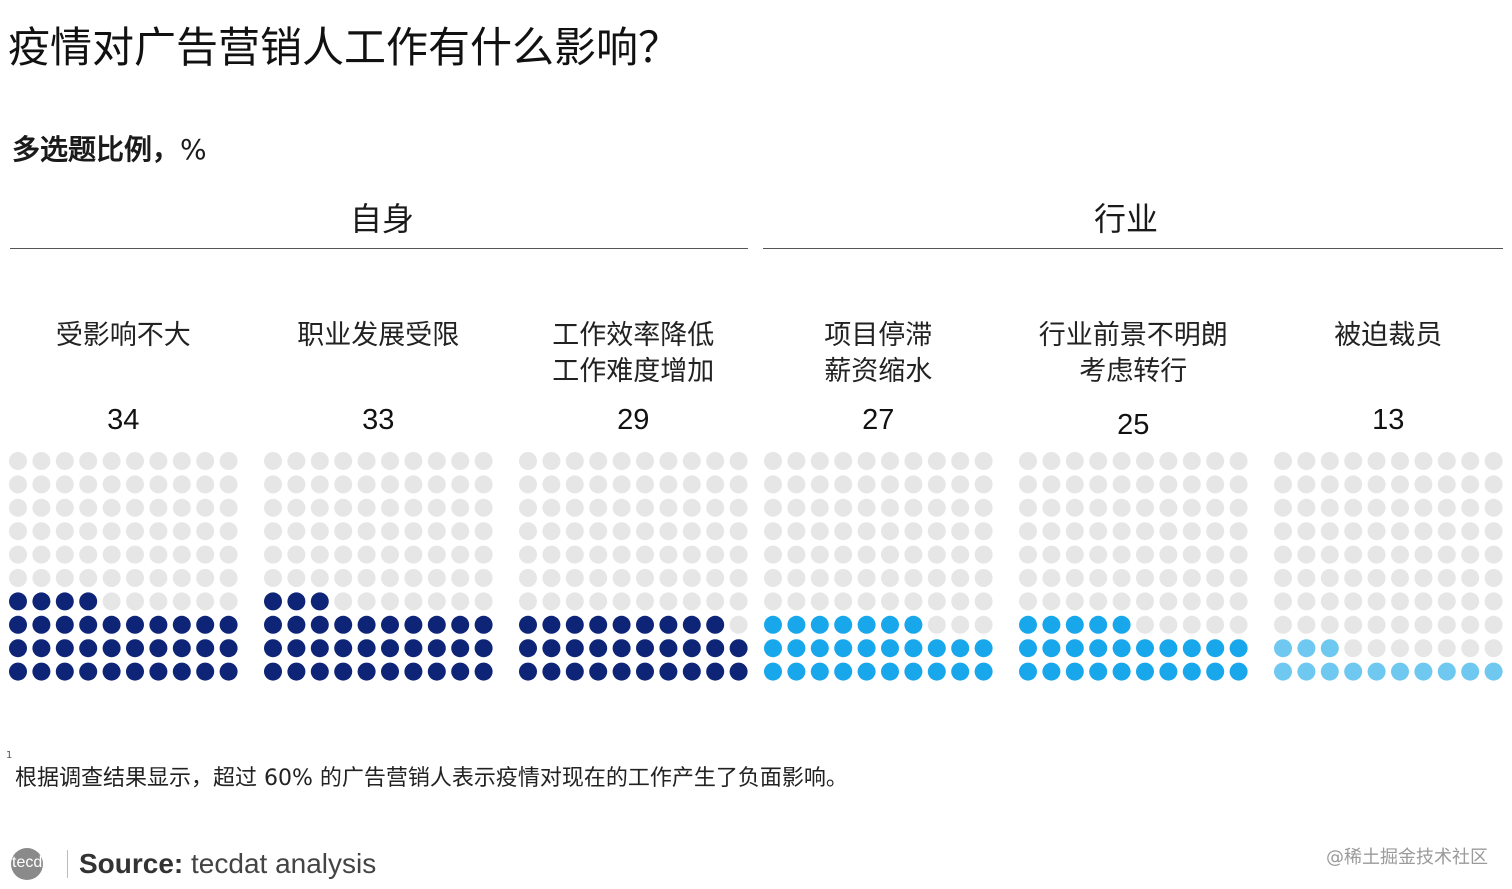 Image resolution: width=1512 pixels, height=889 pixels. What do you see at coordinates (1125, 219) in the screenshot?
I see `group-label-industry: 行业` at bounding box center [1125, 219].